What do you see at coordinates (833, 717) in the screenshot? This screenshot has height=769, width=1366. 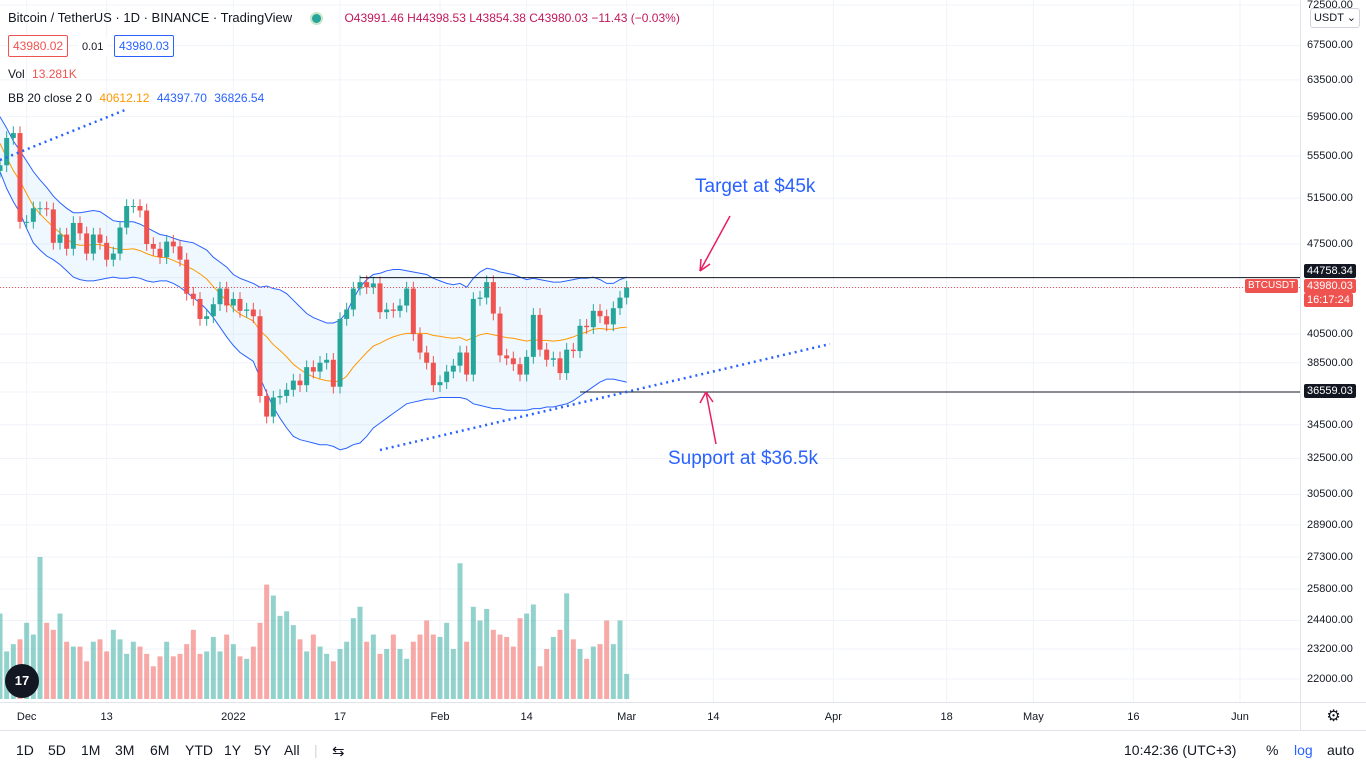 I see `time-tick-label: Apr` at bounding box center [833, 717].